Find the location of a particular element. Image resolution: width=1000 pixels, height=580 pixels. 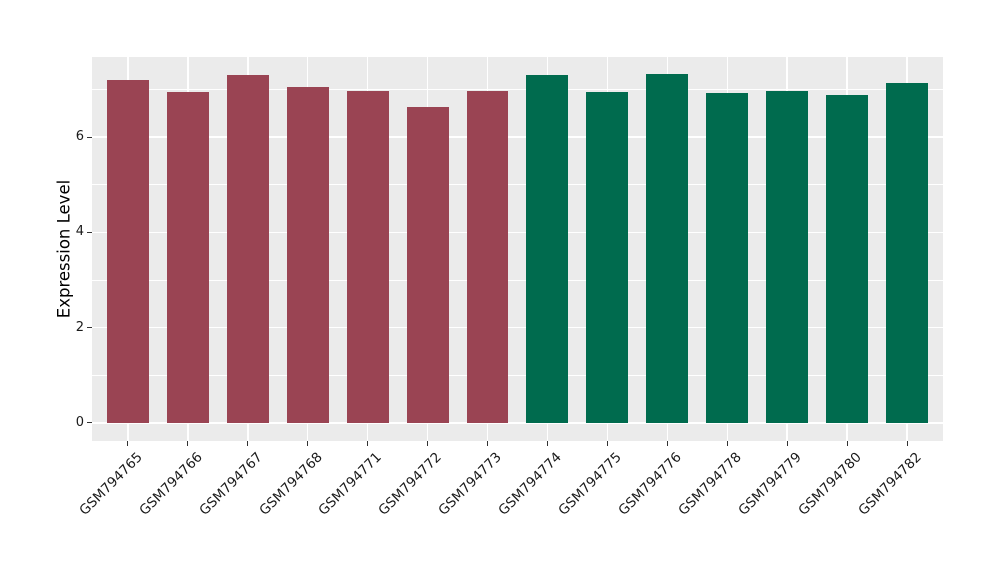

y-tick-label: 0 is located at coordinates (79, 422).